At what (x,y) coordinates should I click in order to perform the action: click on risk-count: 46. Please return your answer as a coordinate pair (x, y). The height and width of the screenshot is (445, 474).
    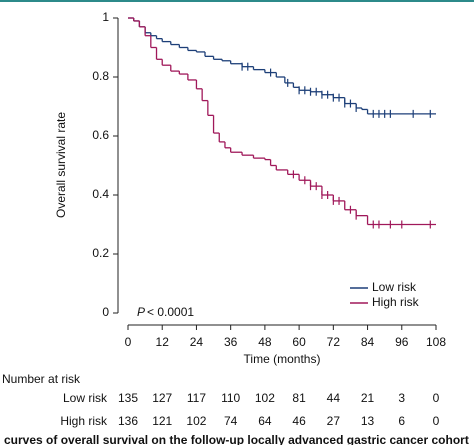
    Looking at the image, I should click on (299, 421).